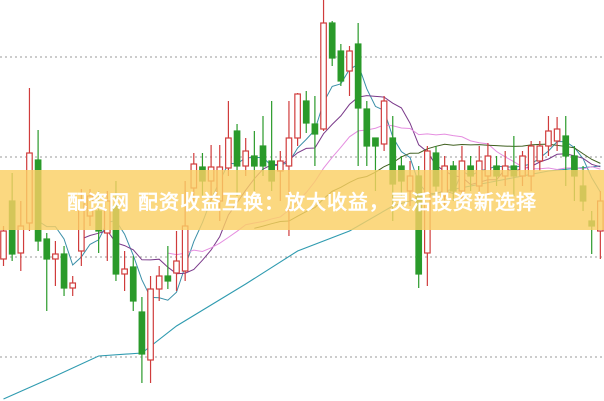  I want to click on banner-text: 配资网 配资收益互换：放大收益，灵活投资新选择, so click(302, 201).